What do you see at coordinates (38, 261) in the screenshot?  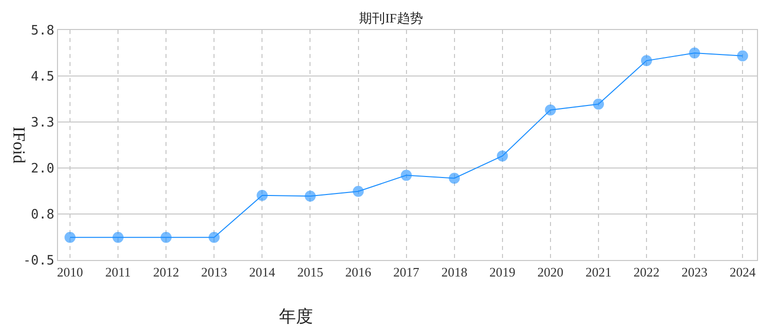 I see `y-tick-label: -0.5` at bounding box center [38, 261].